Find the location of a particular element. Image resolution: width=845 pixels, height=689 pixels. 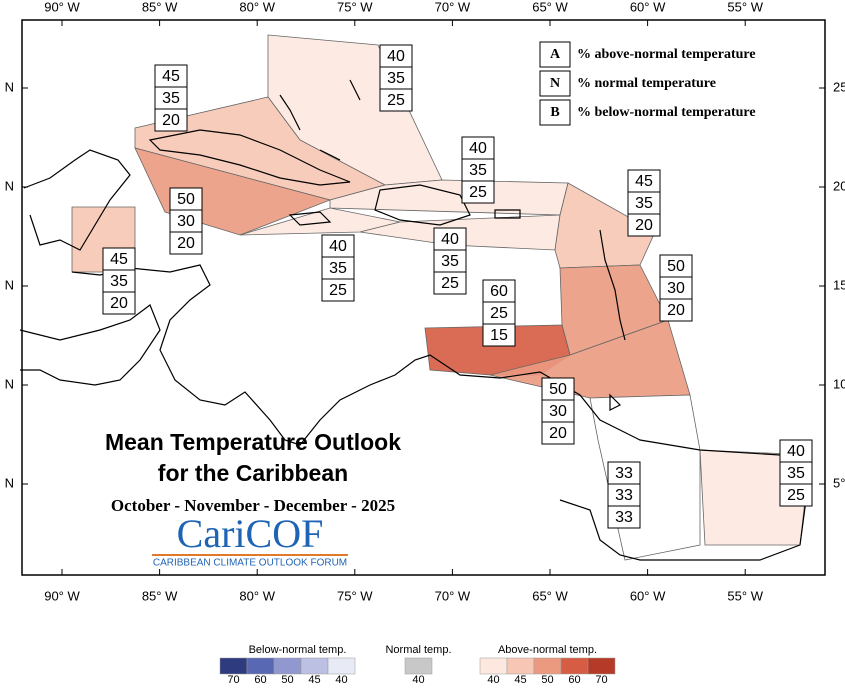

lat-label: 10 is located at coordinates (839, 383).